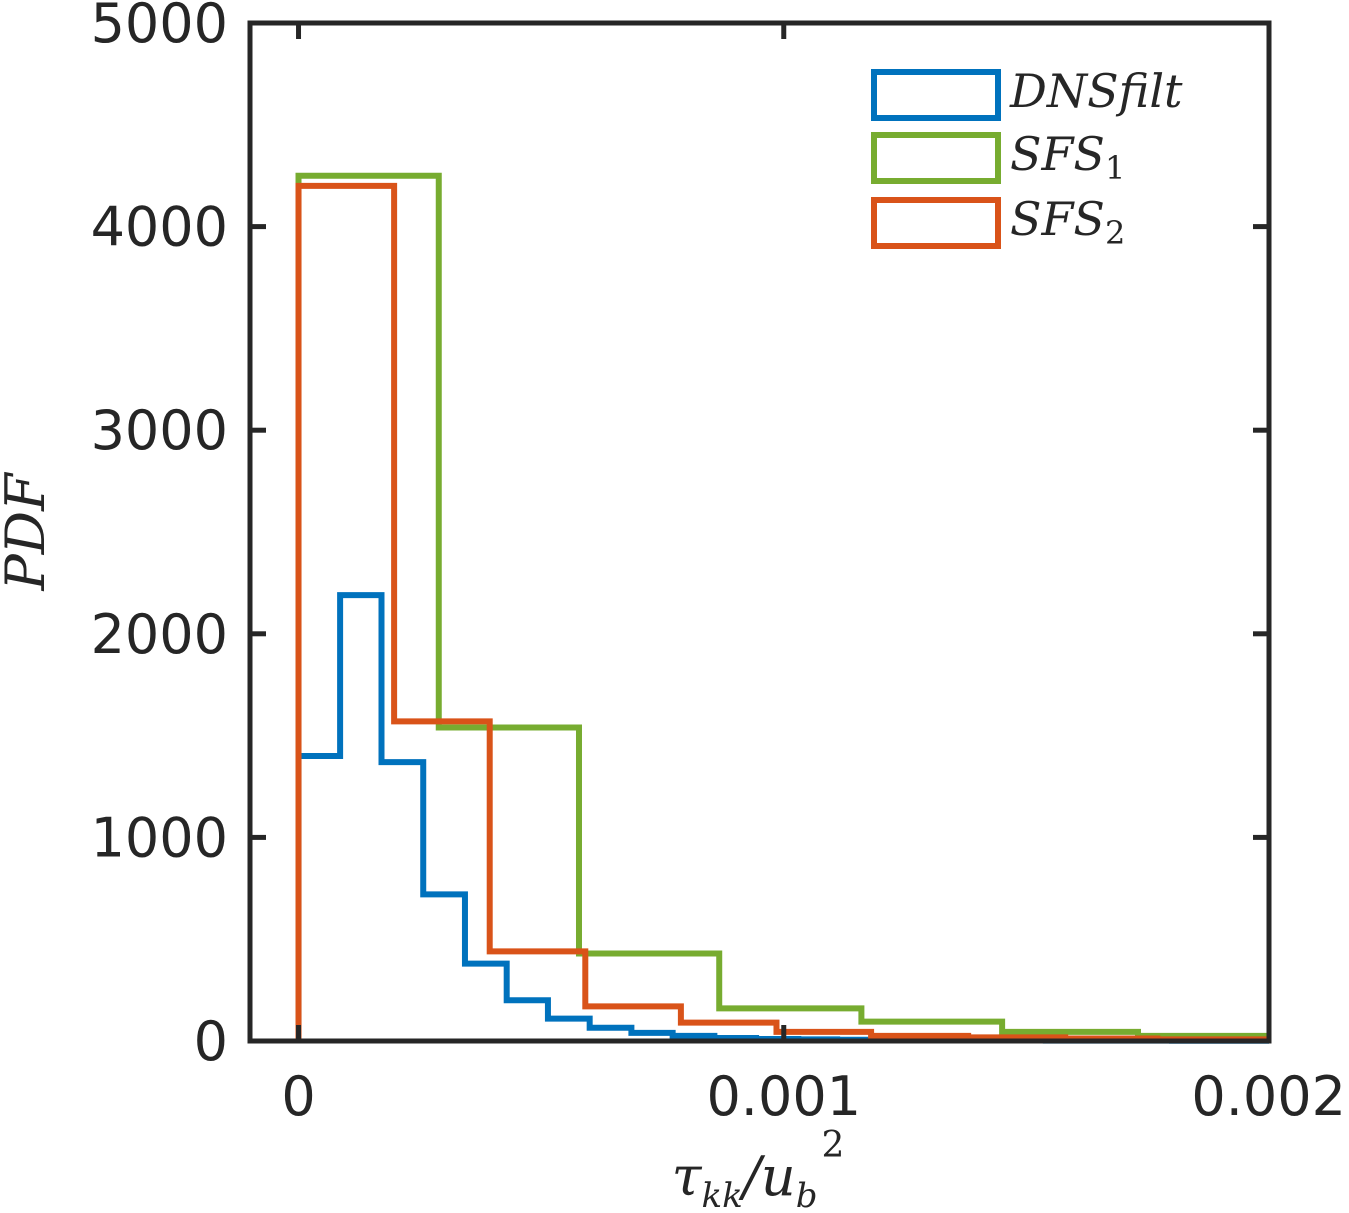 Image resolution: width=1349 pixels, height=1213 pixels. I want to click on legend-swatch-sfs2, so click(936, 223).